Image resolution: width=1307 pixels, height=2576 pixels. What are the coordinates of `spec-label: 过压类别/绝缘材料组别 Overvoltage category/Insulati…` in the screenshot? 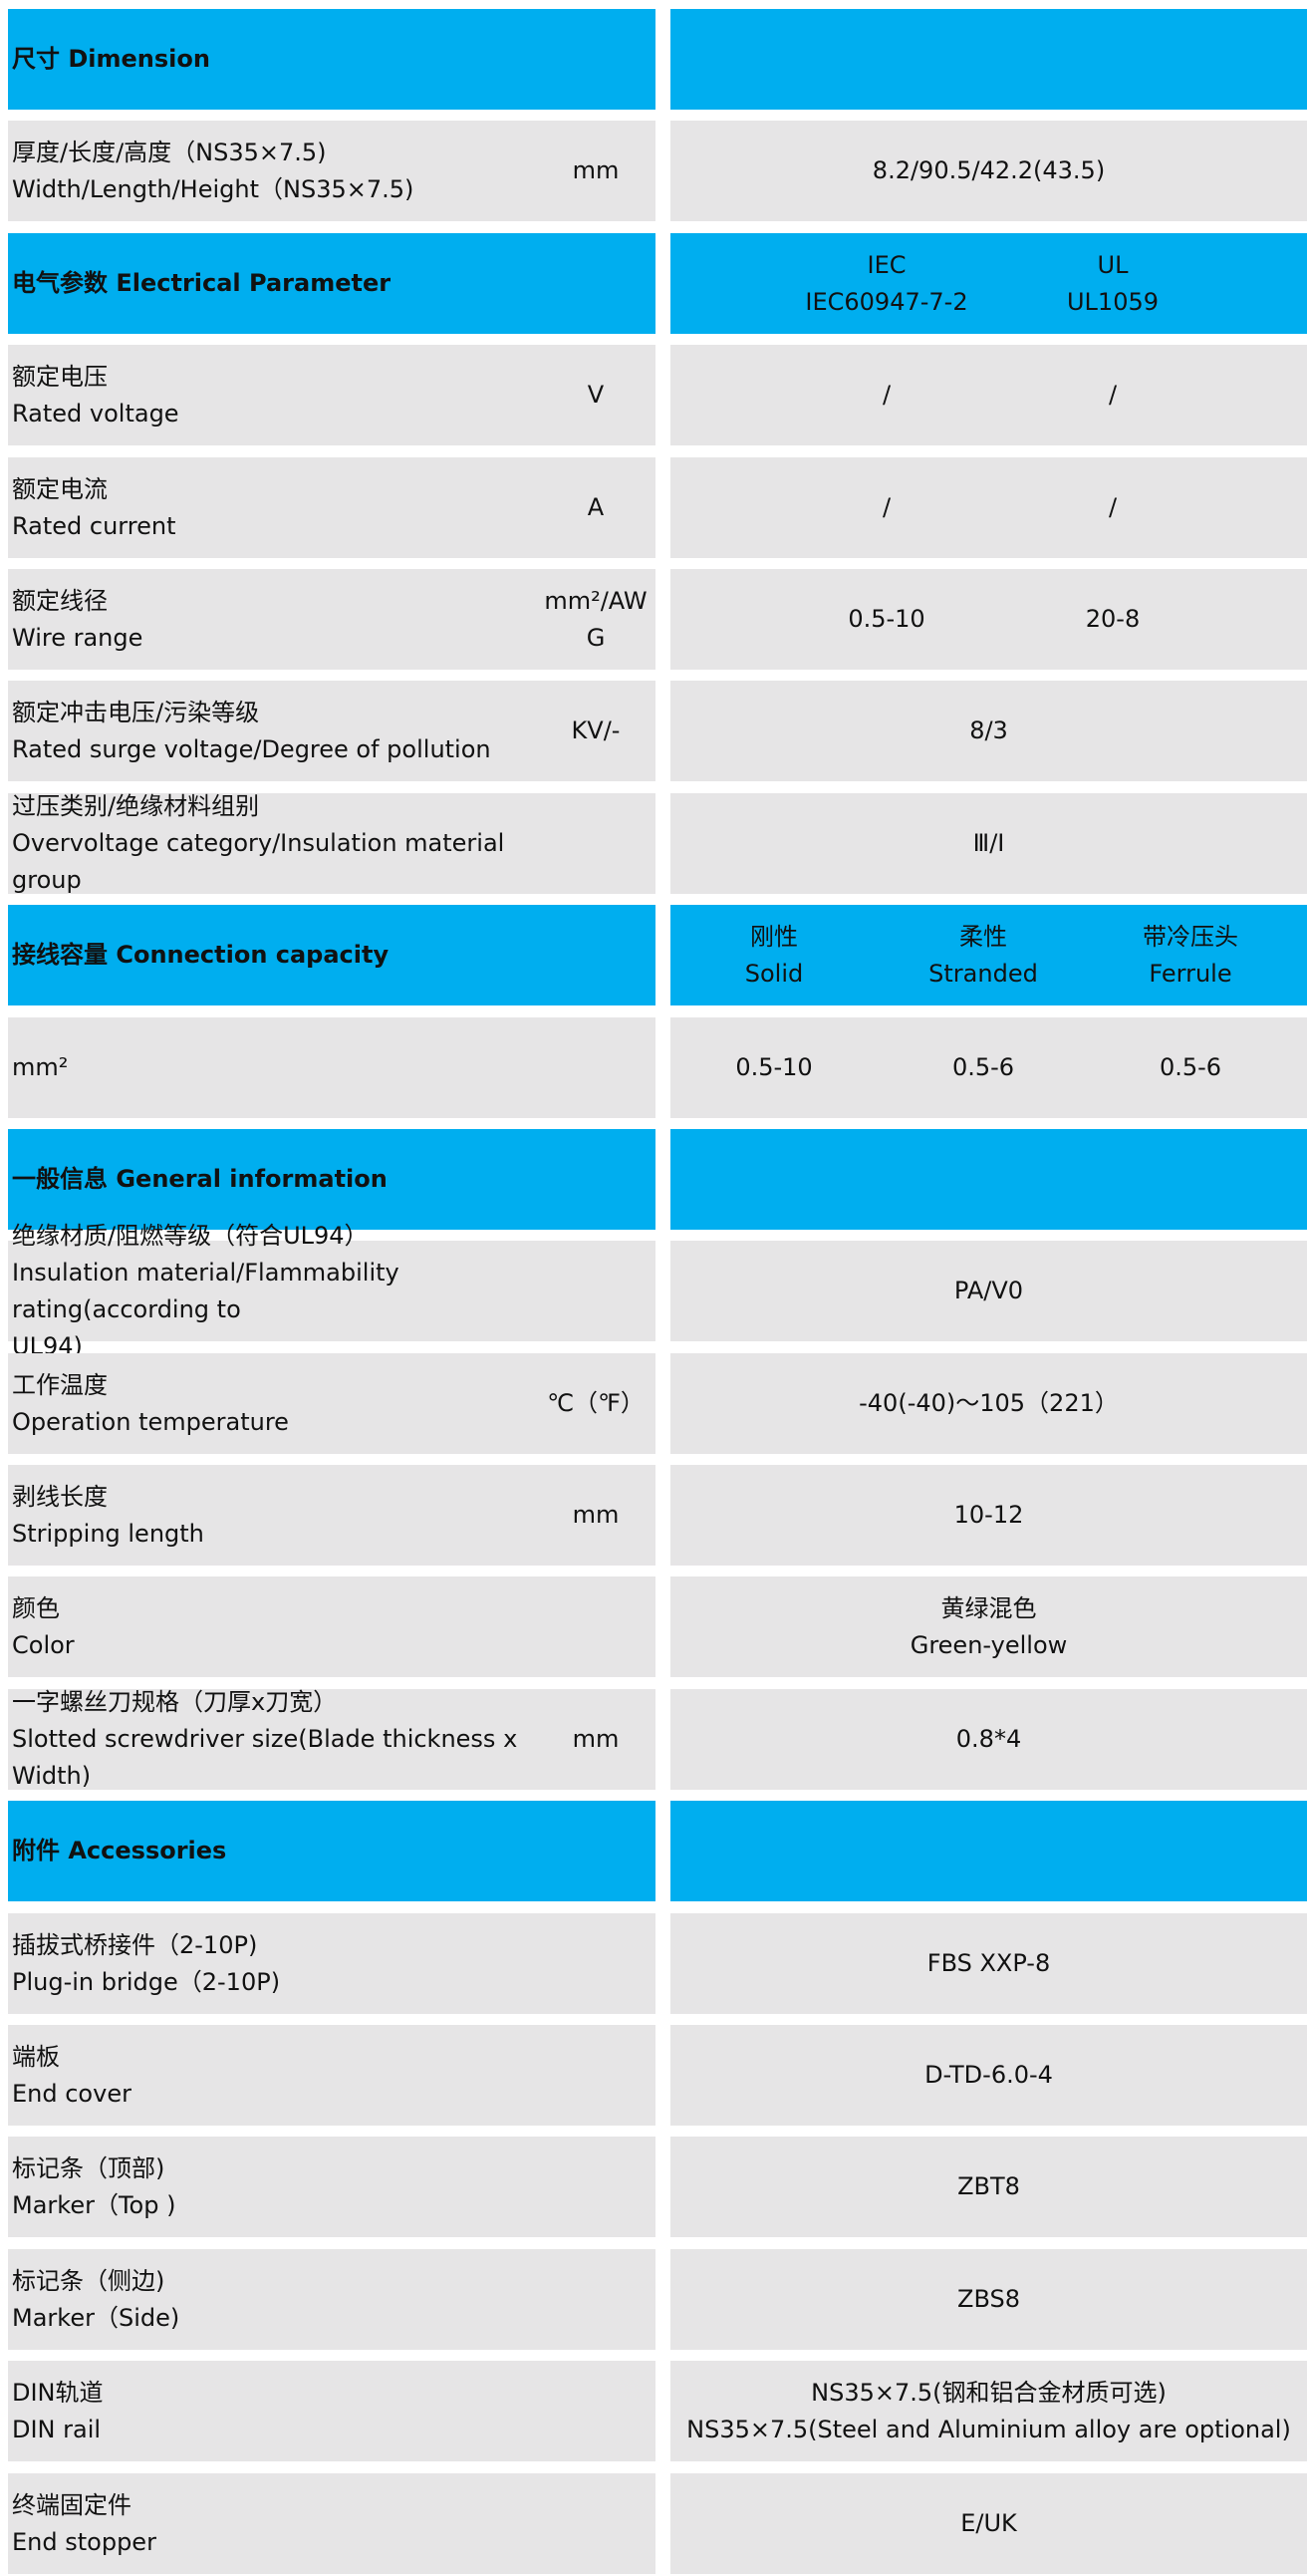 It's located at (281, 843).